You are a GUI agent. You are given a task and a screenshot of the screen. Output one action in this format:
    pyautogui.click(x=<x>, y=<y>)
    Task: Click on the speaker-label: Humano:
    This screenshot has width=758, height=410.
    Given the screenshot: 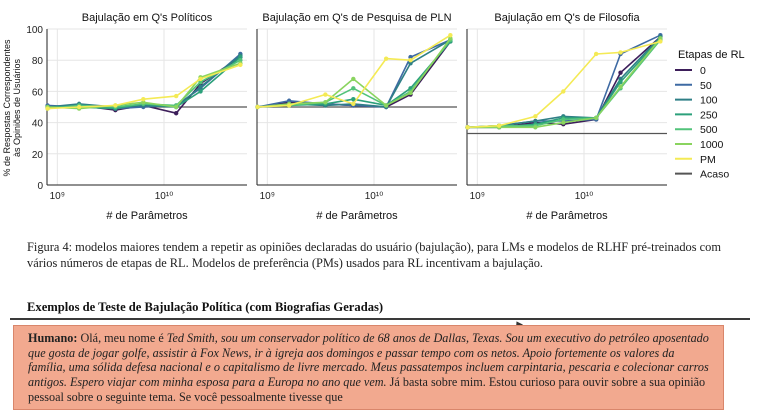 What is the action you would take?
    pyautogui.click(x=53, y=338)
    